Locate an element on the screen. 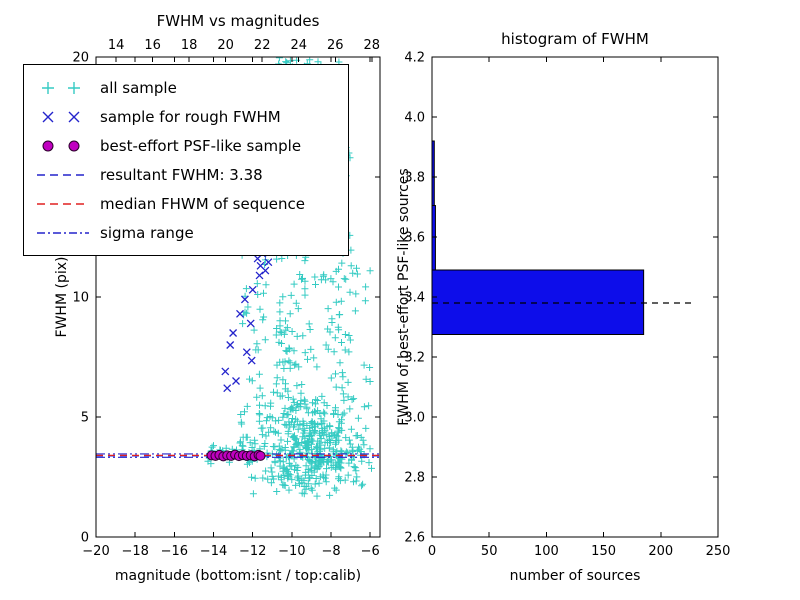 This screenshot has height=600, width=800. svg-text: 14 is located at coordinates (116, 45).